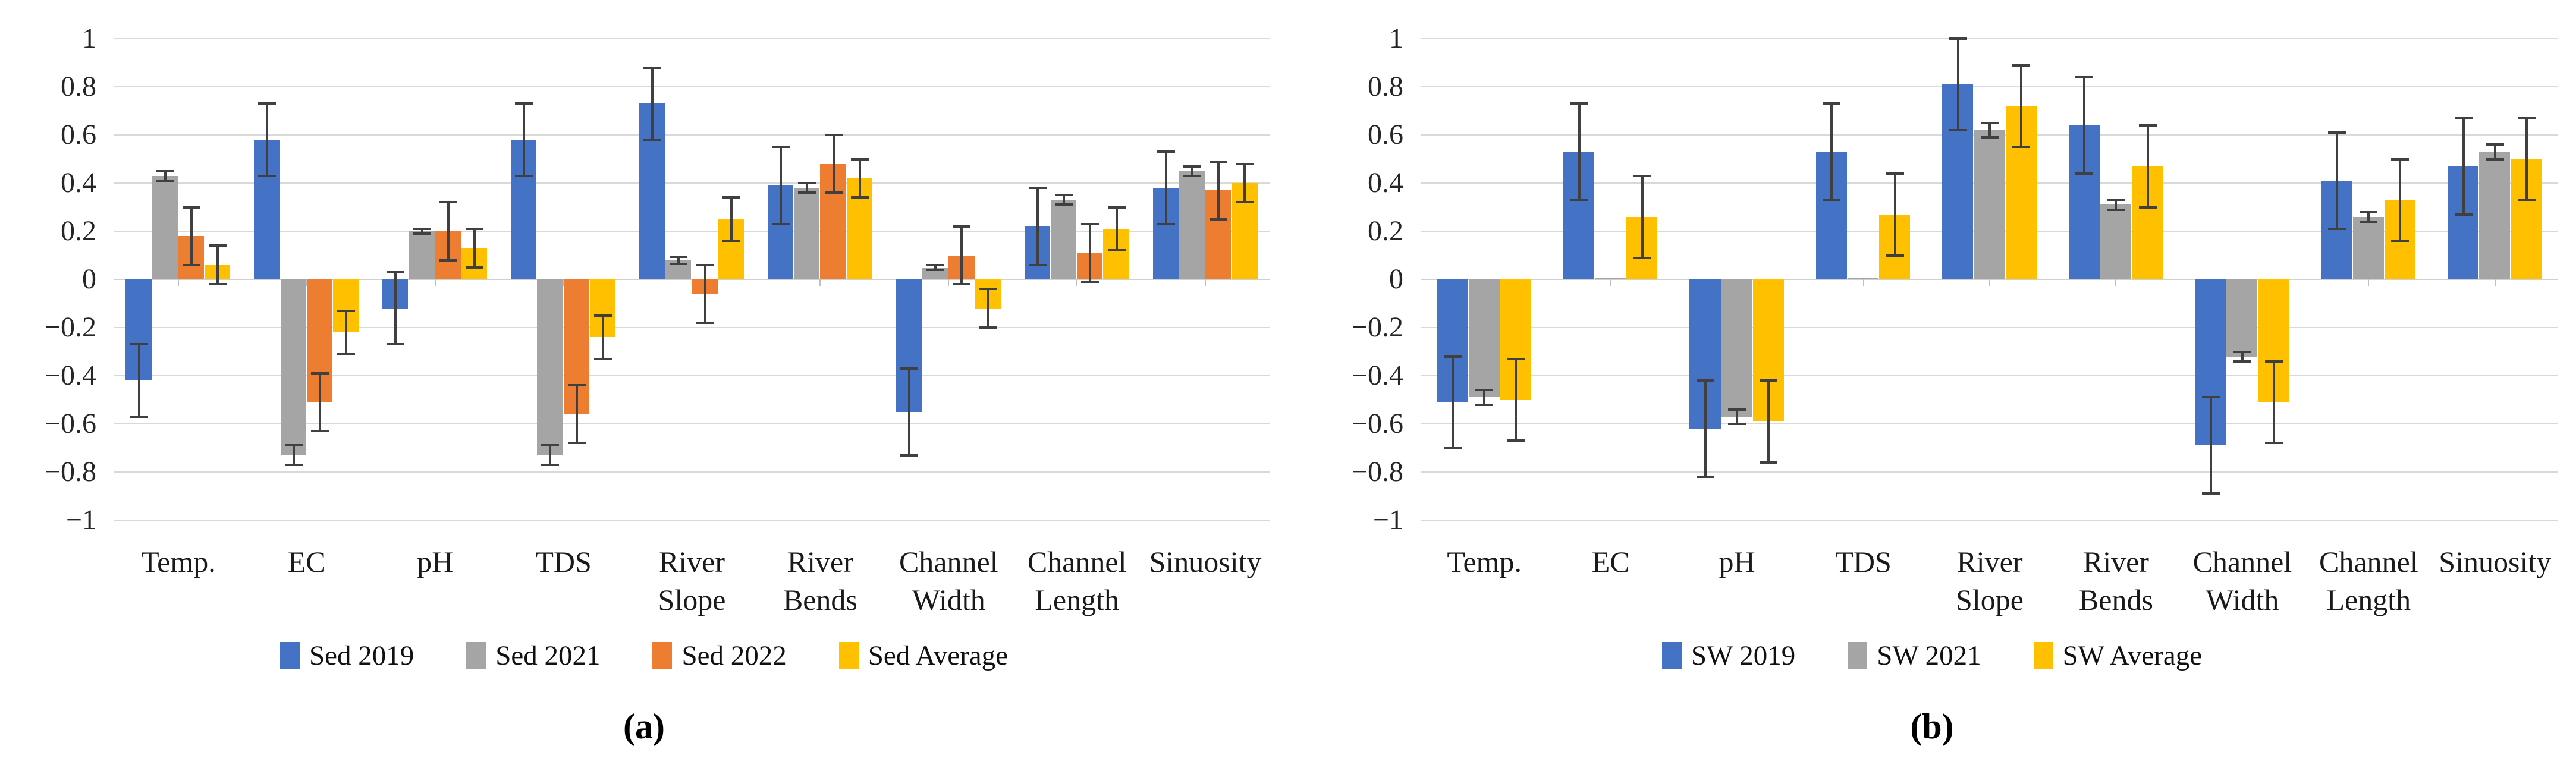 The height and width of the screenshot is (771, 2576). What do you see at coordinates (734, 655) in the screenshot?
I see `legend-label: Sed 2022` at bounding box center [734, 655].